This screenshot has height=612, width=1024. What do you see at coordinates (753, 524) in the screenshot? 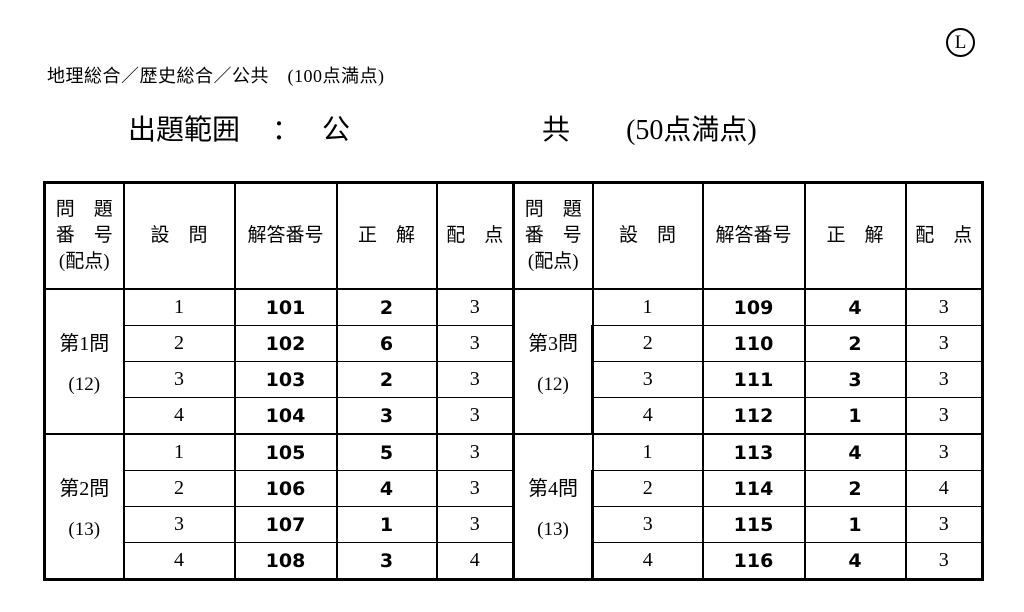
I see `cell-answer-no: 115` at bounding box center [753, 524].